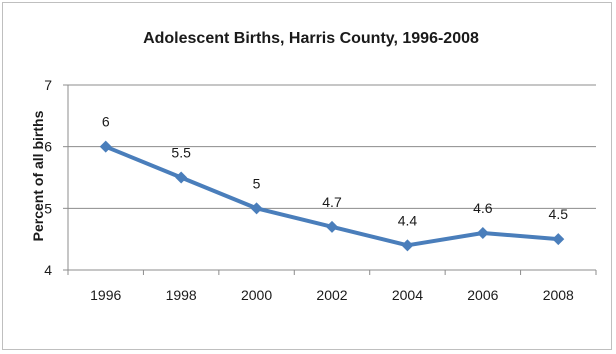 The height and width of the screenshot is (354, 616). I want to click on x-tick-label: 2000, so click(256, 295).